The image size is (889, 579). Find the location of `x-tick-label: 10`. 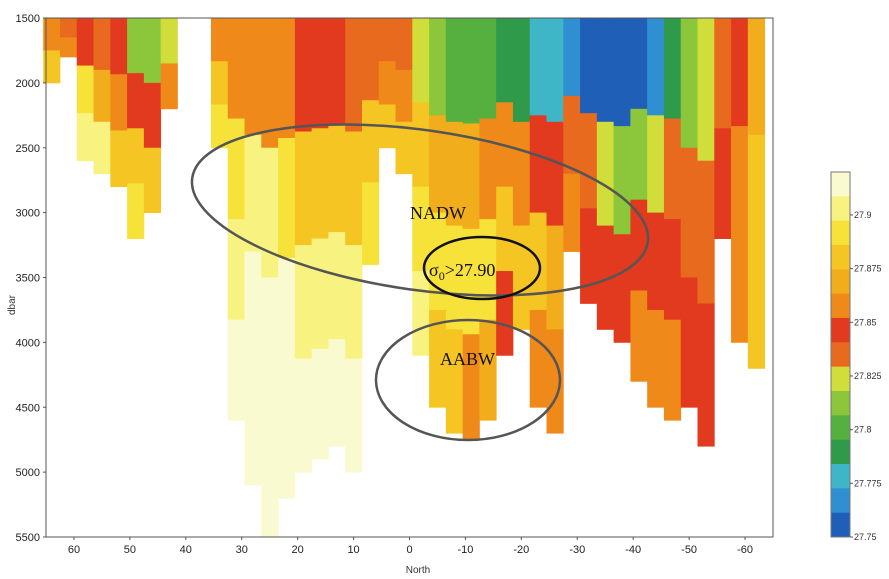

x-tick-label: 10 is located at coordinates (353, 550).